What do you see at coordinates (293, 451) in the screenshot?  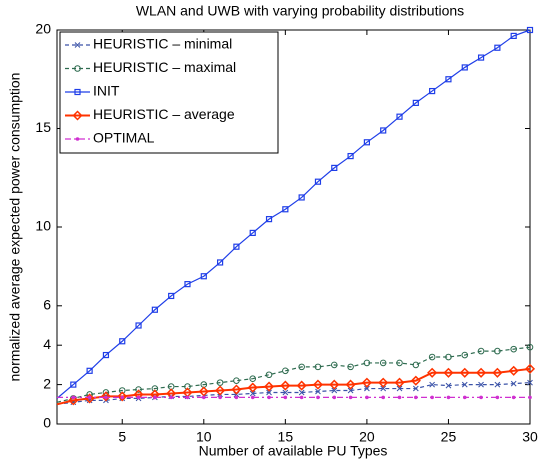 I see `x-axis-label: Number of available PU Types` at bounding box center [293, 451].